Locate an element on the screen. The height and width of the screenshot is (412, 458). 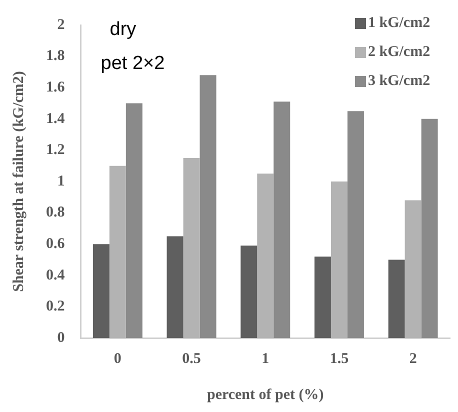
y-tick-label: 0.6 is located at coordinates (56, 244).